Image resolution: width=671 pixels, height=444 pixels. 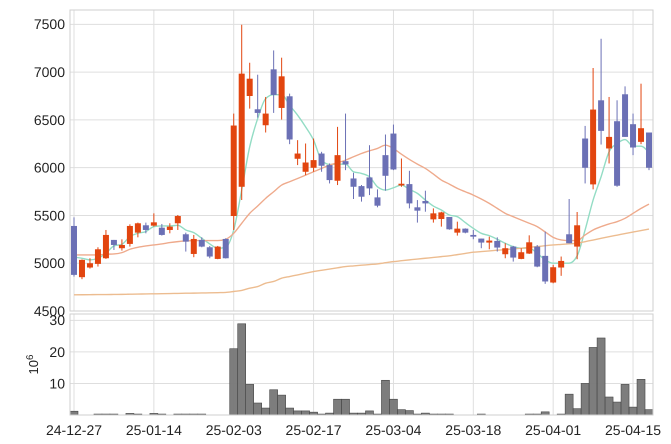 I want to click on x-tick-label: 24-12-27, so click(x=74, y=430).